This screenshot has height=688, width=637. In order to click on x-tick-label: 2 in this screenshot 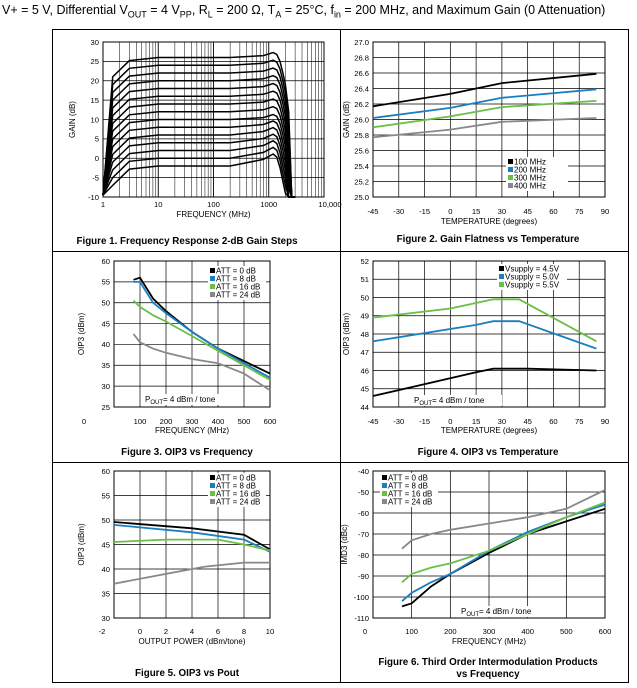, I will do `click(166, 631)`.